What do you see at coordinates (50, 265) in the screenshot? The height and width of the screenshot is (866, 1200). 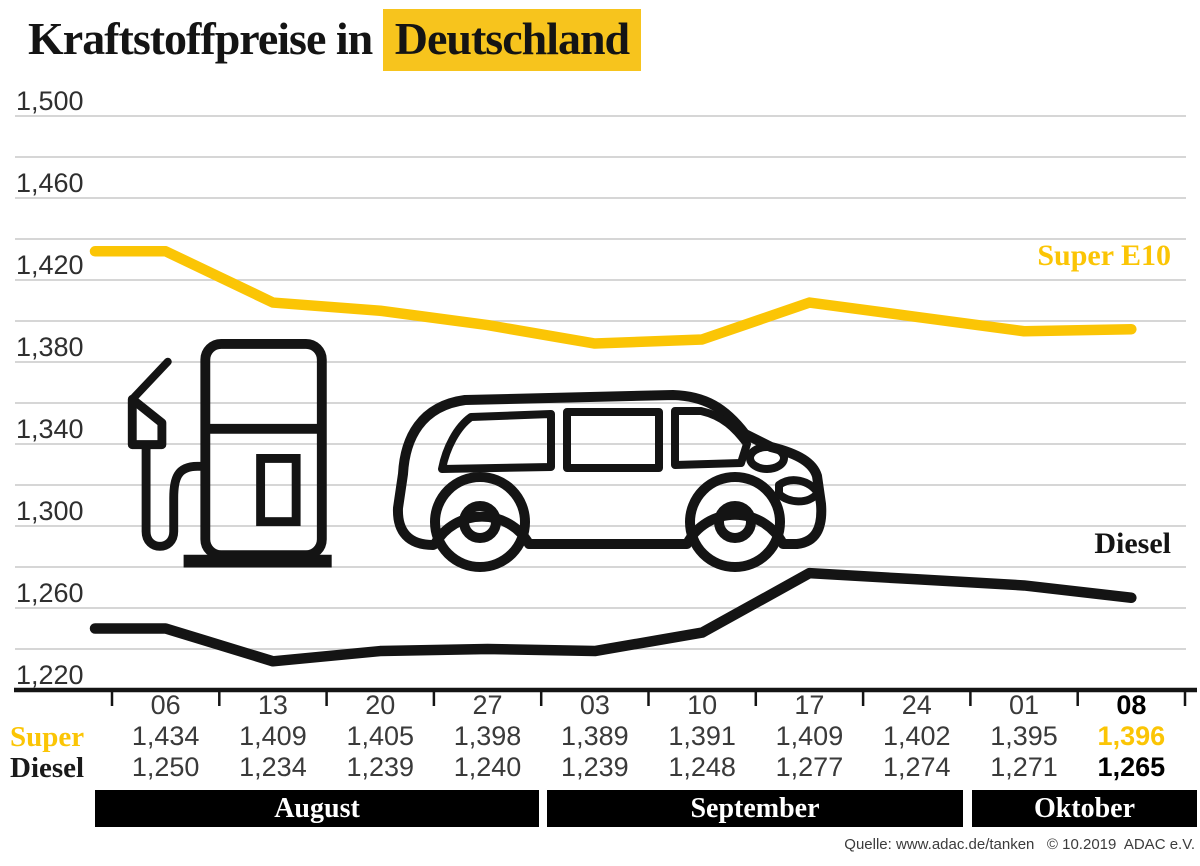 I see `y-axis-tick-label: 1,420` at bounding box center [50, 265].